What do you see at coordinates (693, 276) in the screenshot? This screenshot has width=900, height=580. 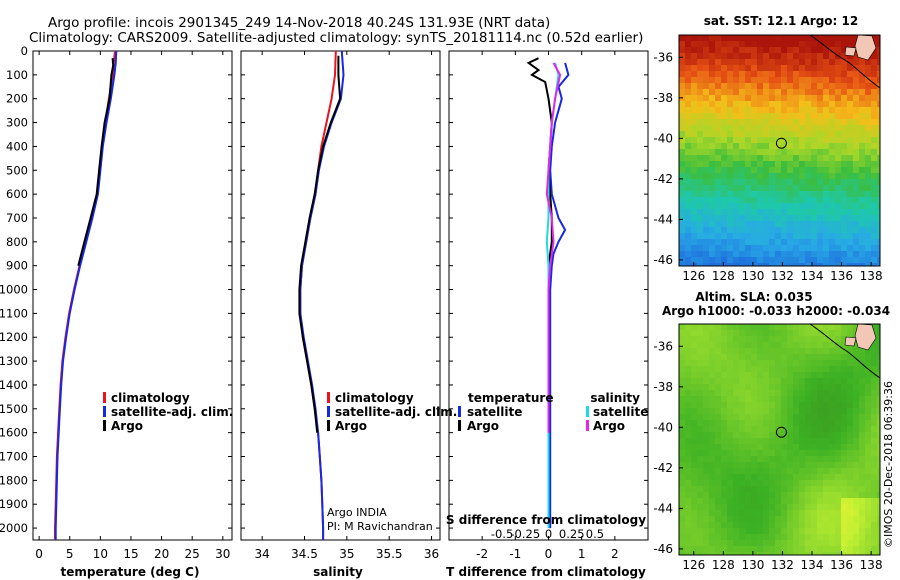 I see `map-x-tick-label: 126` at bounding box center [693, 276].